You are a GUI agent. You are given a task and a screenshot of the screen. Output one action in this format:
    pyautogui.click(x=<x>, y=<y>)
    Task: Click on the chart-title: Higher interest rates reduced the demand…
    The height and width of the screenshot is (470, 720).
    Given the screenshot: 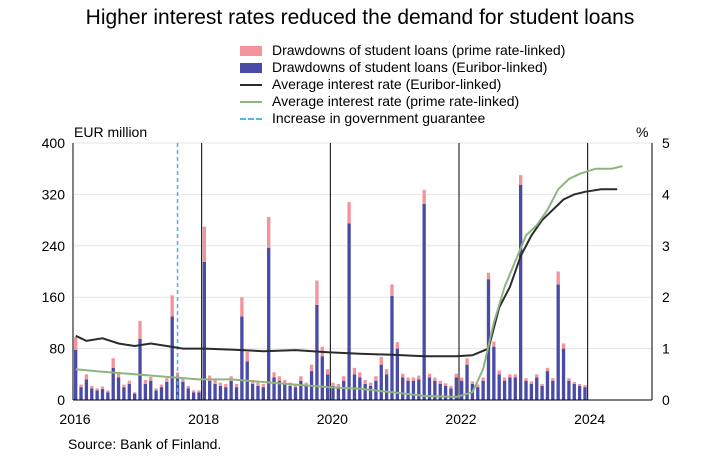 What is the action you would take?
    pyautogui.click(x=360, y=17)
    